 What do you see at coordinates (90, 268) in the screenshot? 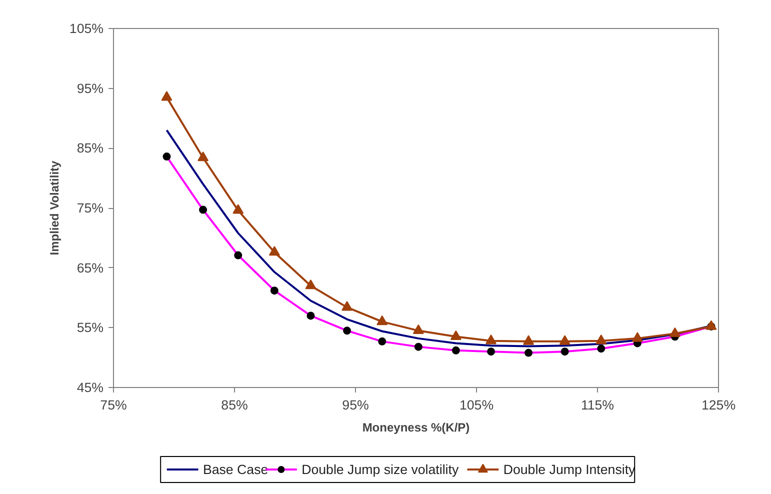
I see `y-tick-label: 65%` at bounding box center [90, 268].